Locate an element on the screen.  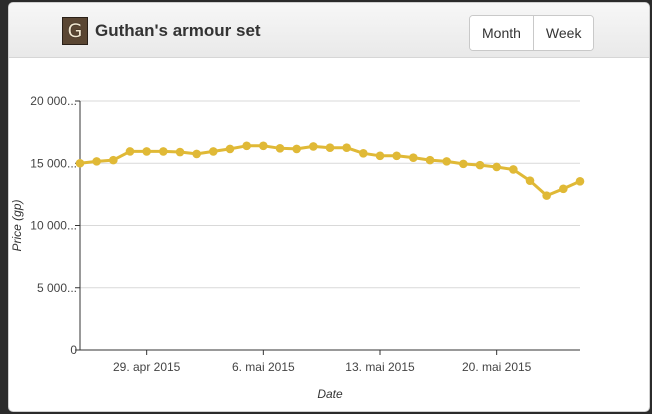
panel-header: G Guthan's armour set Month Week is located at coordinates (329, 30).